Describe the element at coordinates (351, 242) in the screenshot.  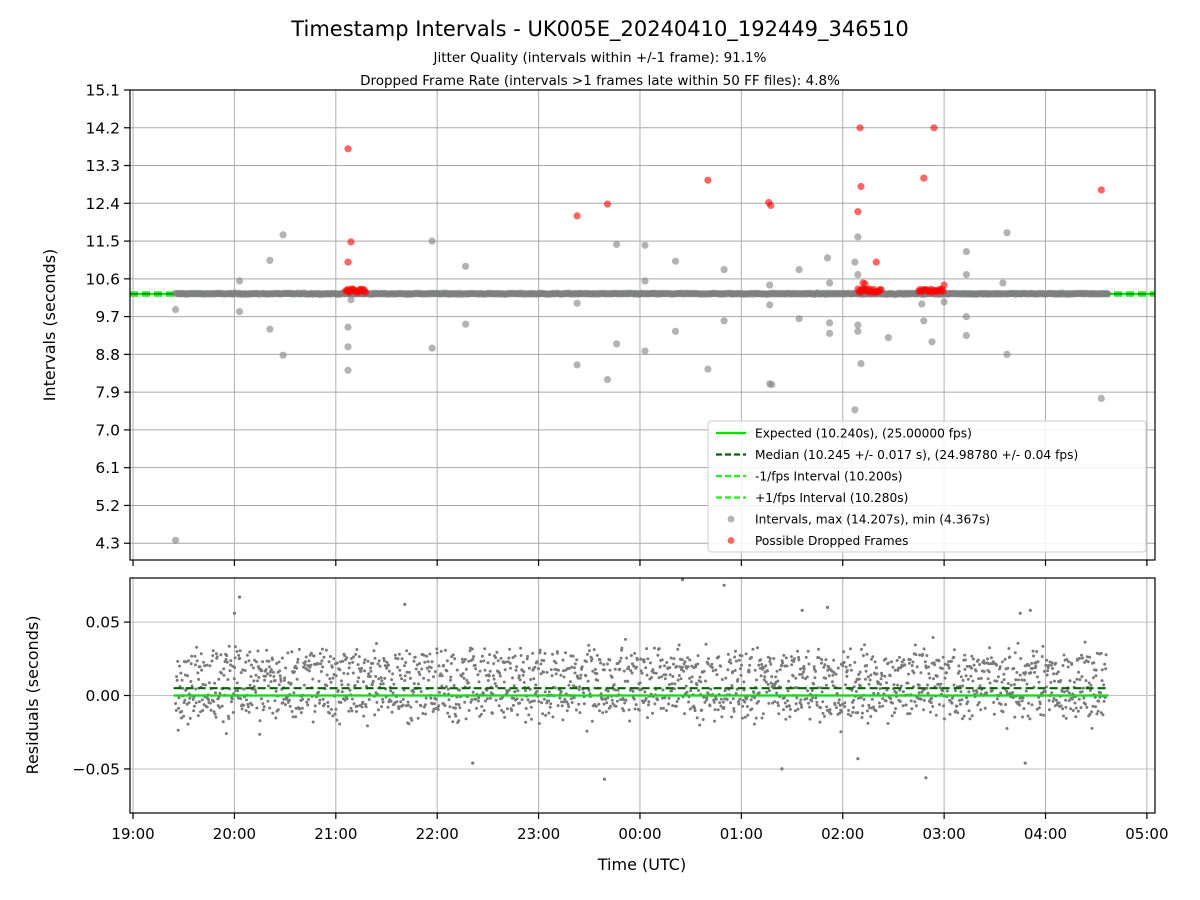
I see `dropped-frame-point` at that location.